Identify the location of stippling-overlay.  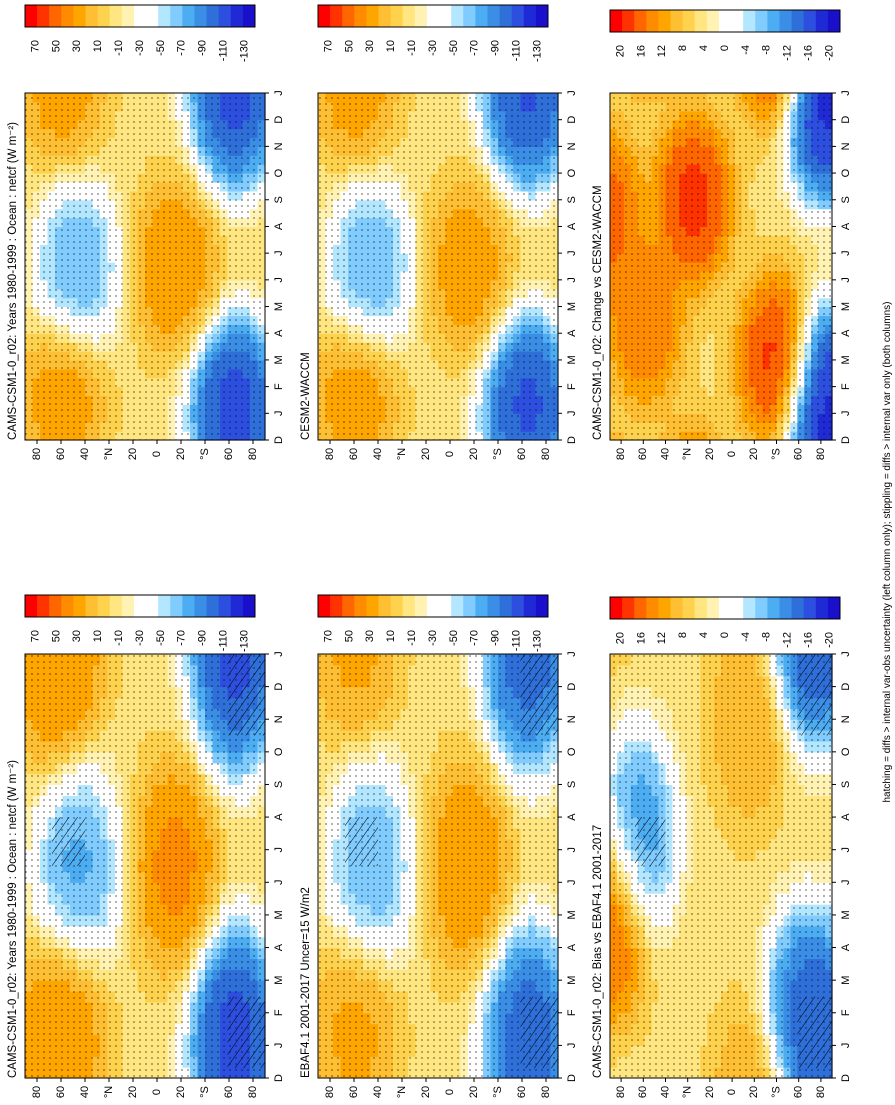
(145, 266).